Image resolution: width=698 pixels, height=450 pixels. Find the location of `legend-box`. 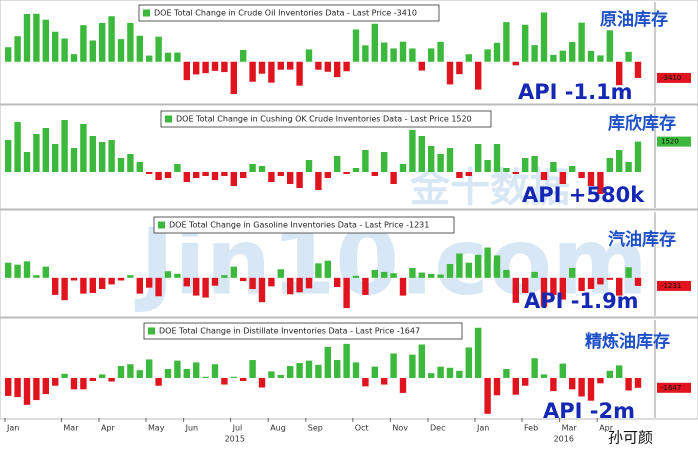

legend-box is located at coordinates (326, 119).